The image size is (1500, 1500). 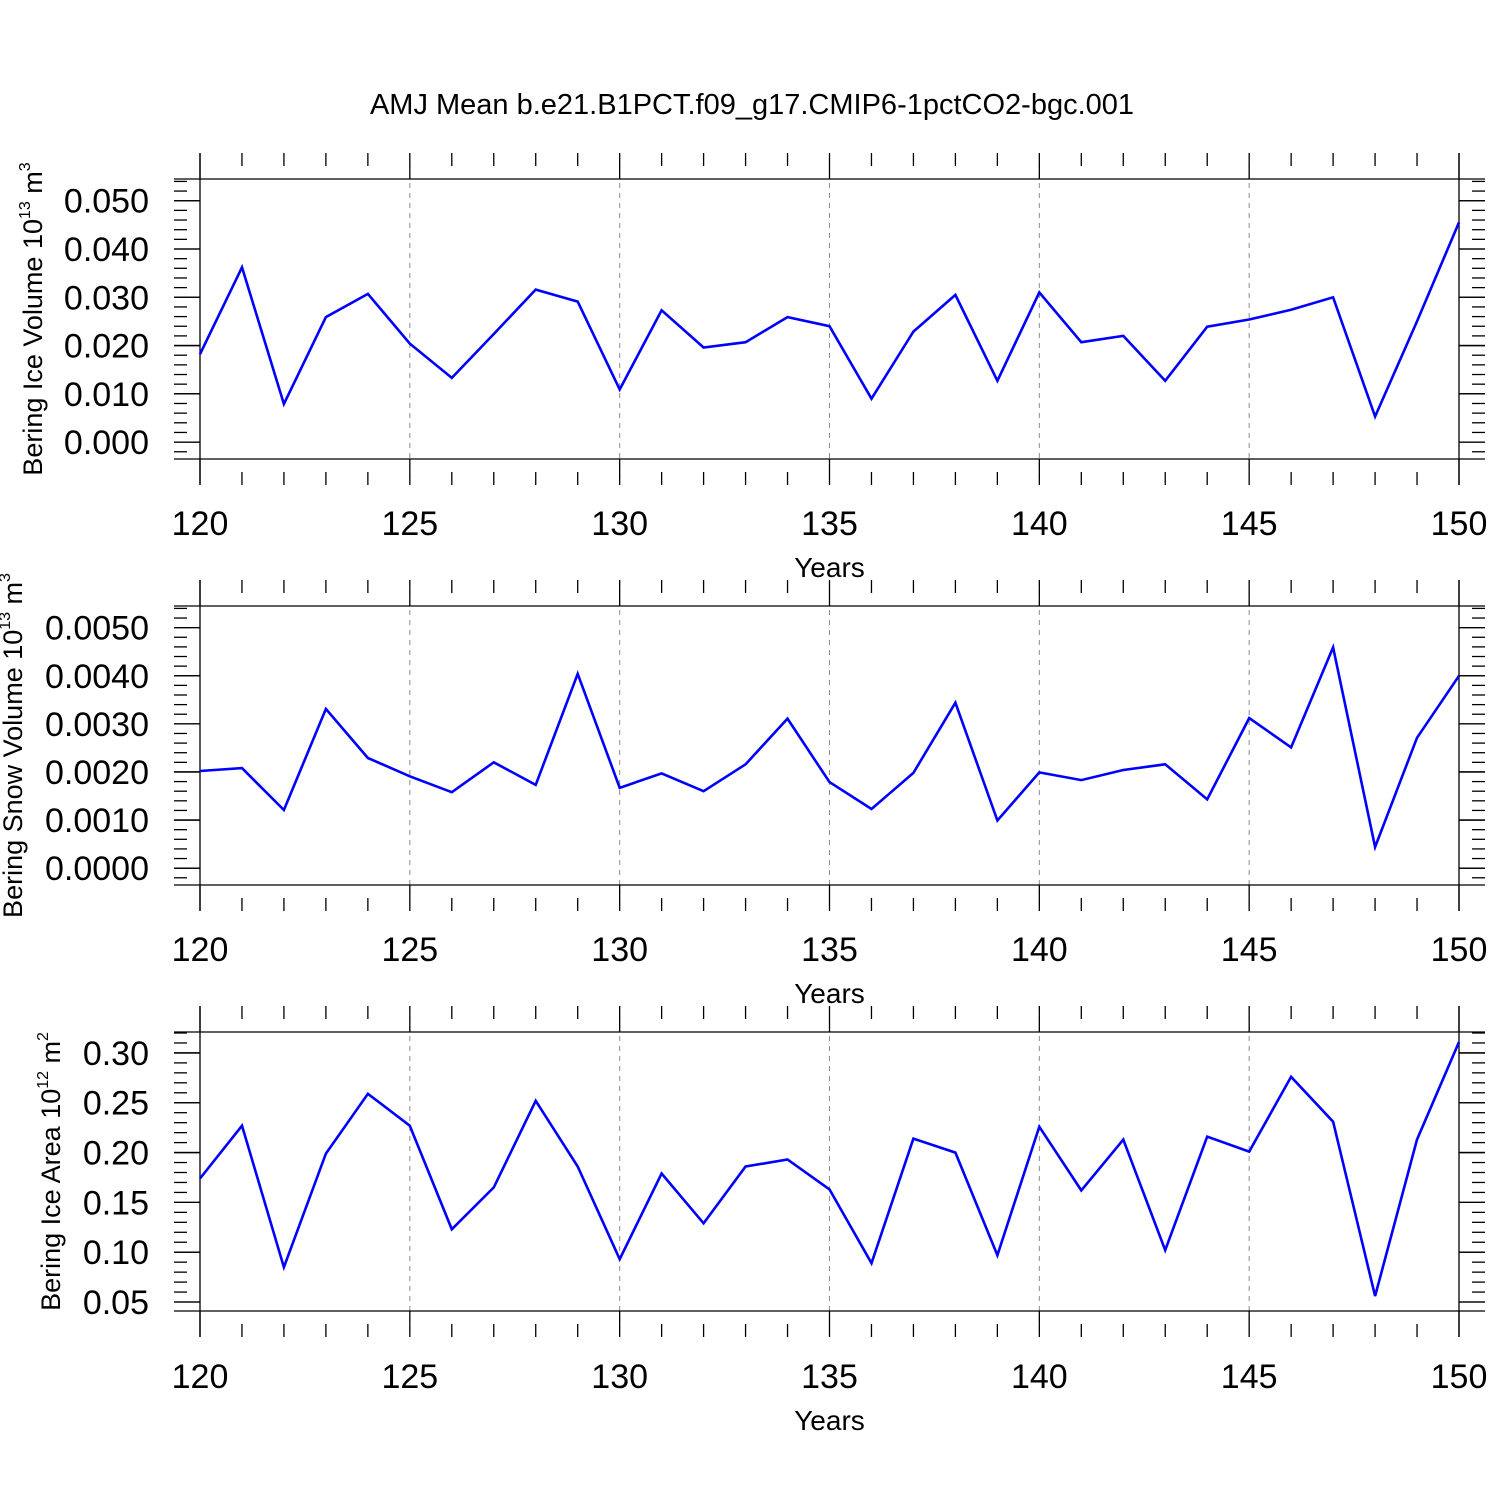 I want to click on y-tick-label: 0.020, so click(x=106, y=347).